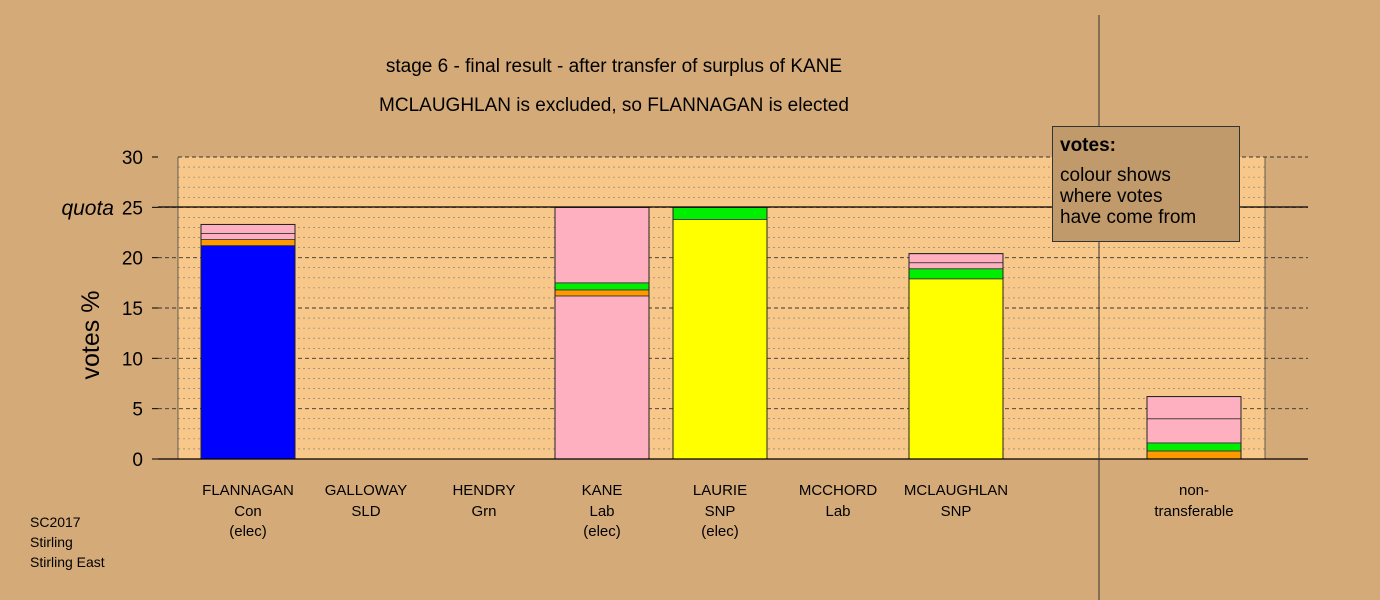 Image resolution: width=1380 pixels, height=600 pixels. Describe the element at coordinates (132, 158) in the screenshot. I see `y-tick-label: 30` at that location.